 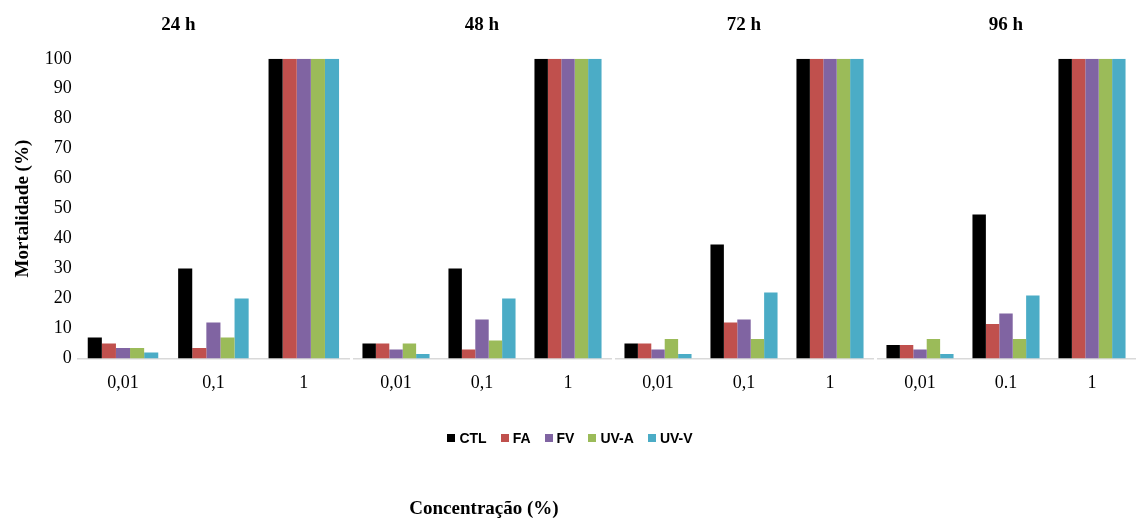 What do you see at coordinates (62, 327) in the screenshot?
I see `y-tick-label: 10` at bounding box center [62, 327].